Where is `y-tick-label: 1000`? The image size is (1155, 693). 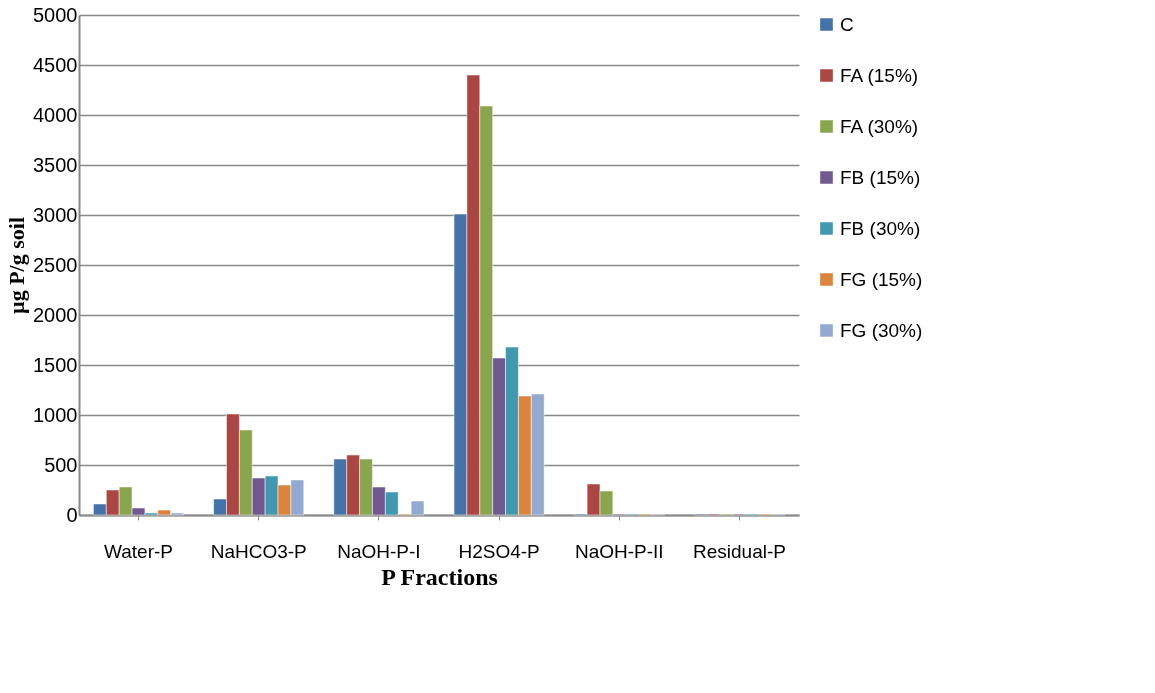
y-tick-label: 1000 is located at coordinates (55, 414).